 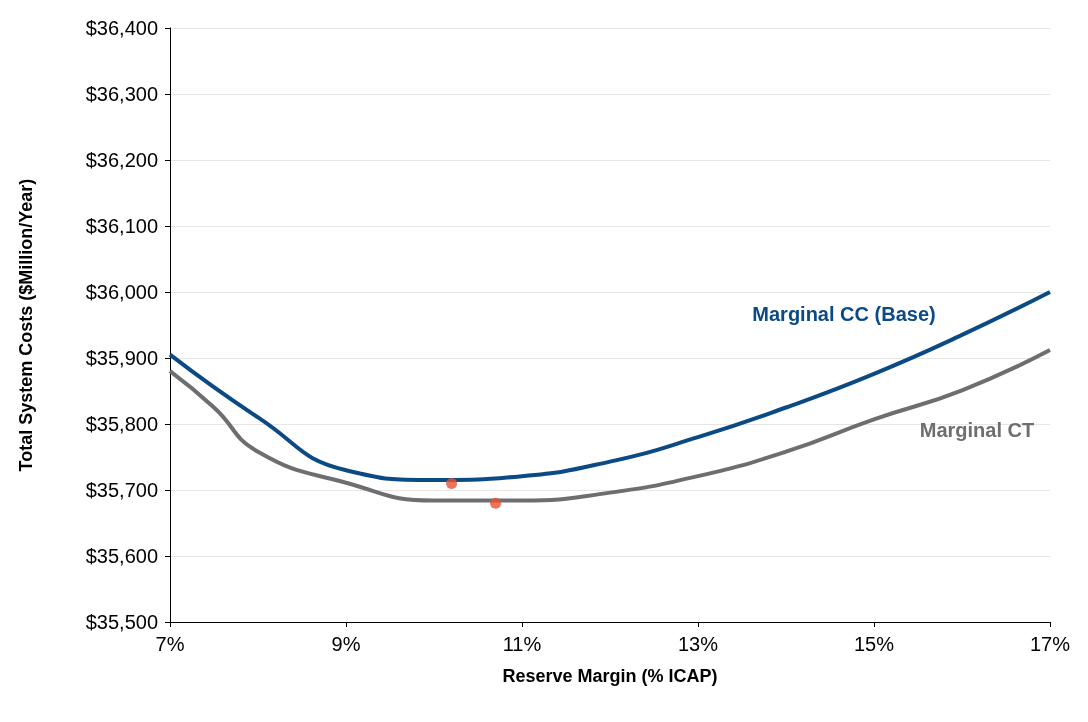 I want to click on x-tick-label: 11%, so click(x=522, y=644).